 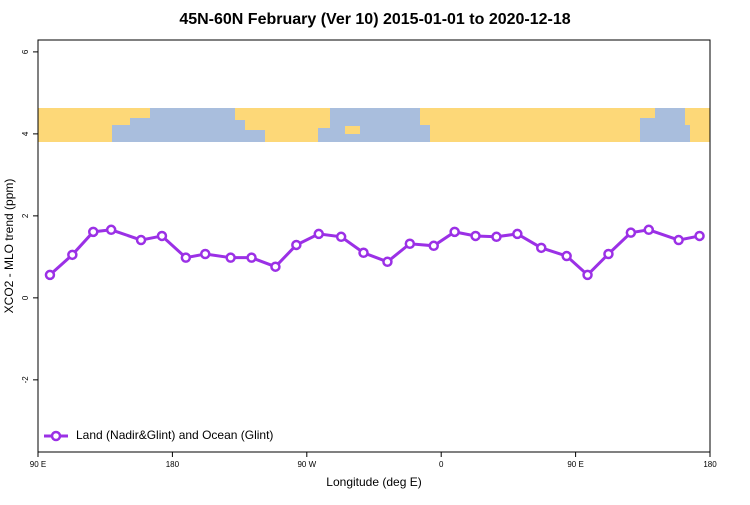 What do you see at coordinates (9, 246) in the screenshot?
I see `y-axis-label: XCO2 - MLO trend (ppm)` at bounding box center [9, 246].